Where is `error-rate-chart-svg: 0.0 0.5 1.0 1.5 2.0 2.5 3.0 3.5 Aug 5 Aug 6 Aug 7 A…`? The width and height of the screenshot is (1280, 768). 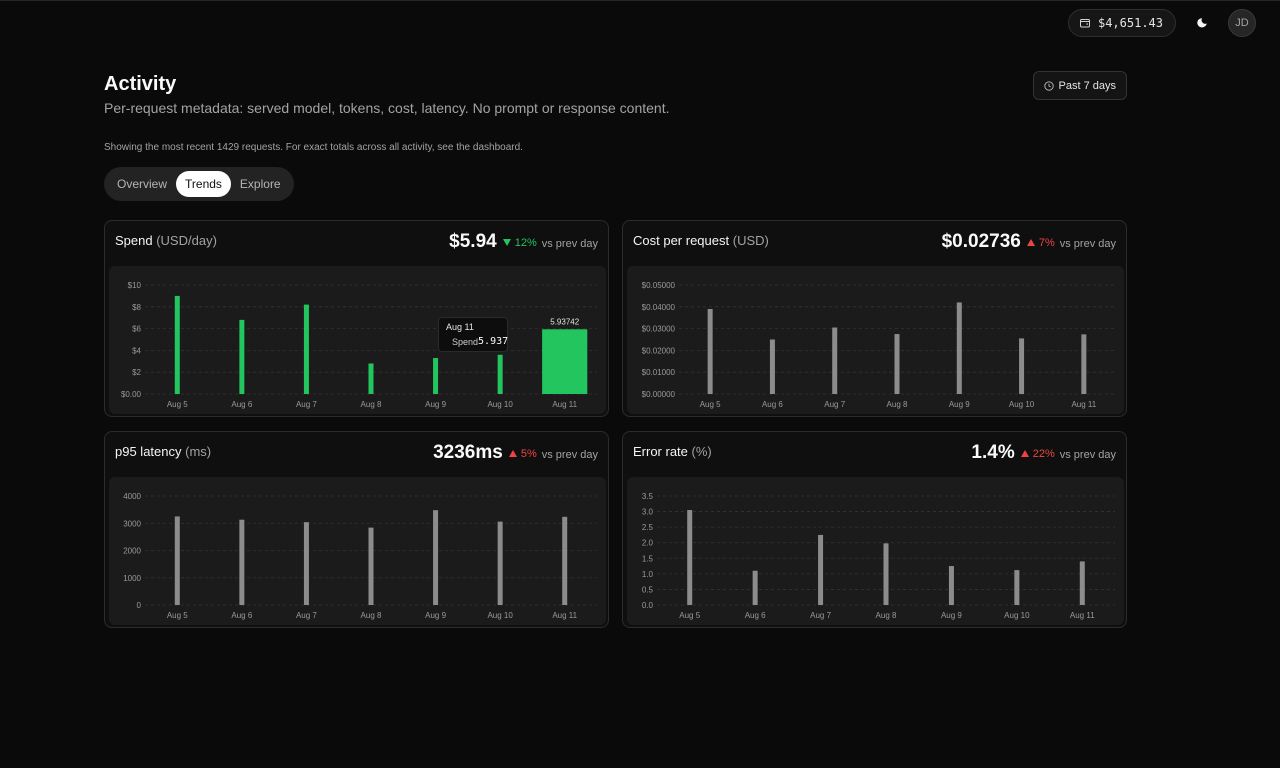
error-rate-chart-svg: 0.0 0.5 1.0 1.5 2.0 2.5 3.0 3.5 Aug 5 Aug 6 Aug 7 A… is located at coordinates (878, 556).